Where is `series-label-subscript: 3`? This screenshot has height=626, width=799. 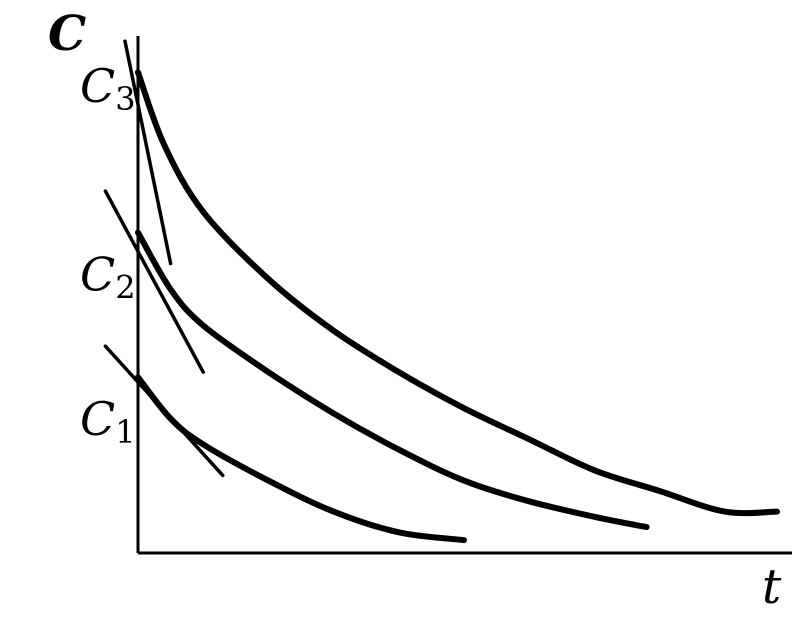 series-label-subscript: 3 is located at coordinates (125, 99).